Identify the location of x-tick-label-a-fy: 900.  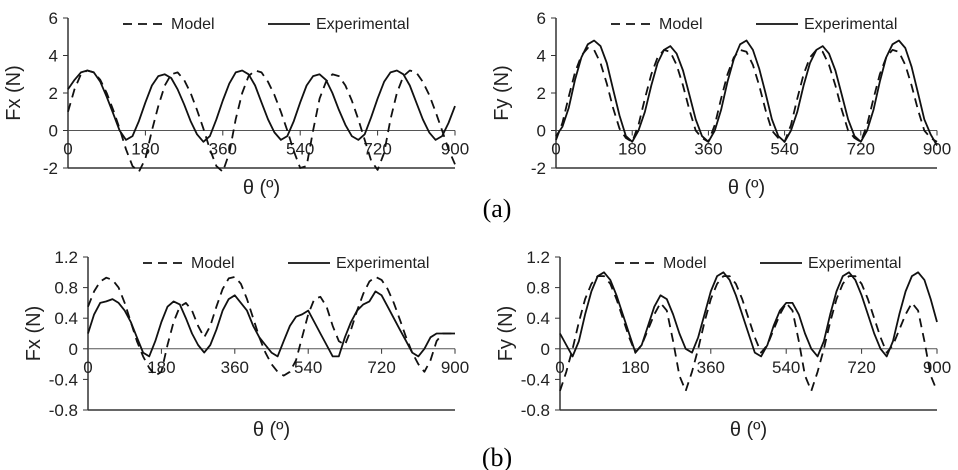
(937, 149).